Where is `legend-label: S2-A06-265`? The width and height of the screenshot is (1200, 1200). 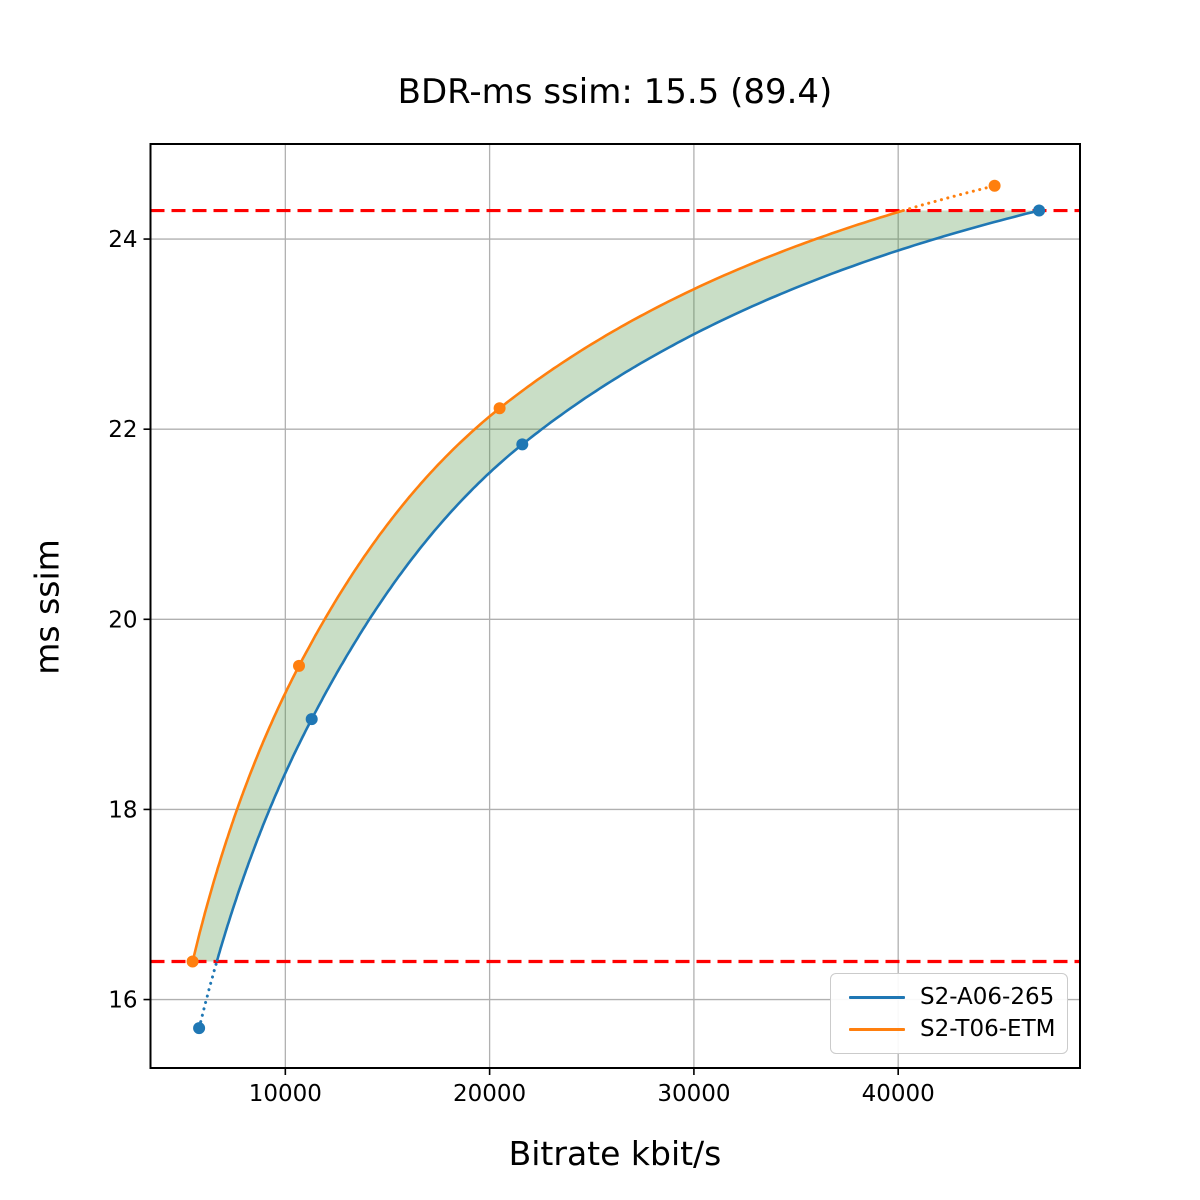 legend-label: S2-A06-265 is located at coordinates (987, 997).